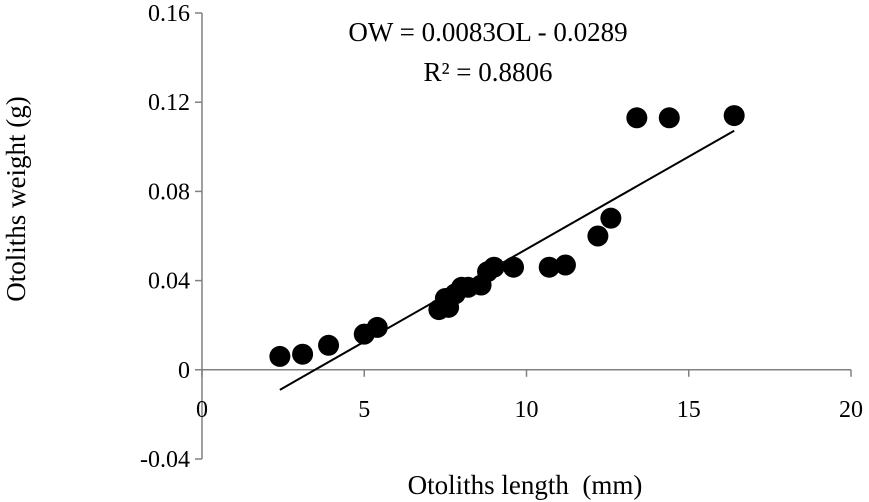 This screenshot has height=502, width=869. I want to click on x-tick-label: 20, so click(851, 410).